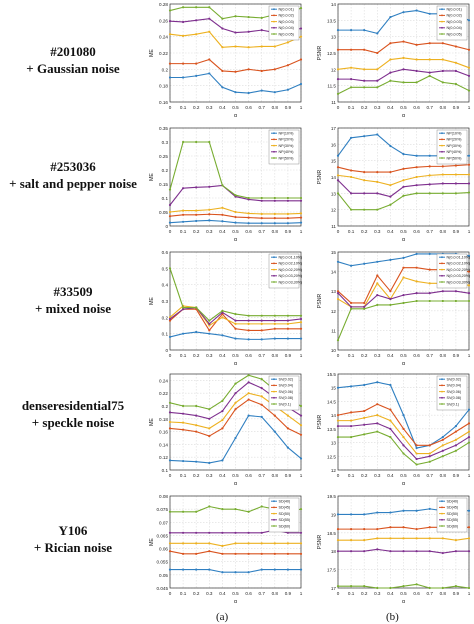 The image size is (474, 624). I want to click on x-tick-label: 0.5, so click(403, 107).